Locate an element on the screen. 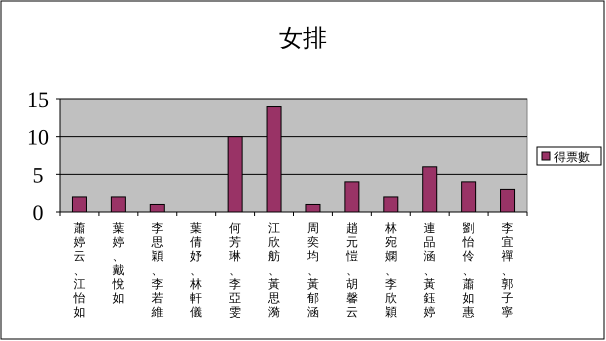  x-tick-label: 蕭婷云、江怡如 is located at coordinates (79, 270).